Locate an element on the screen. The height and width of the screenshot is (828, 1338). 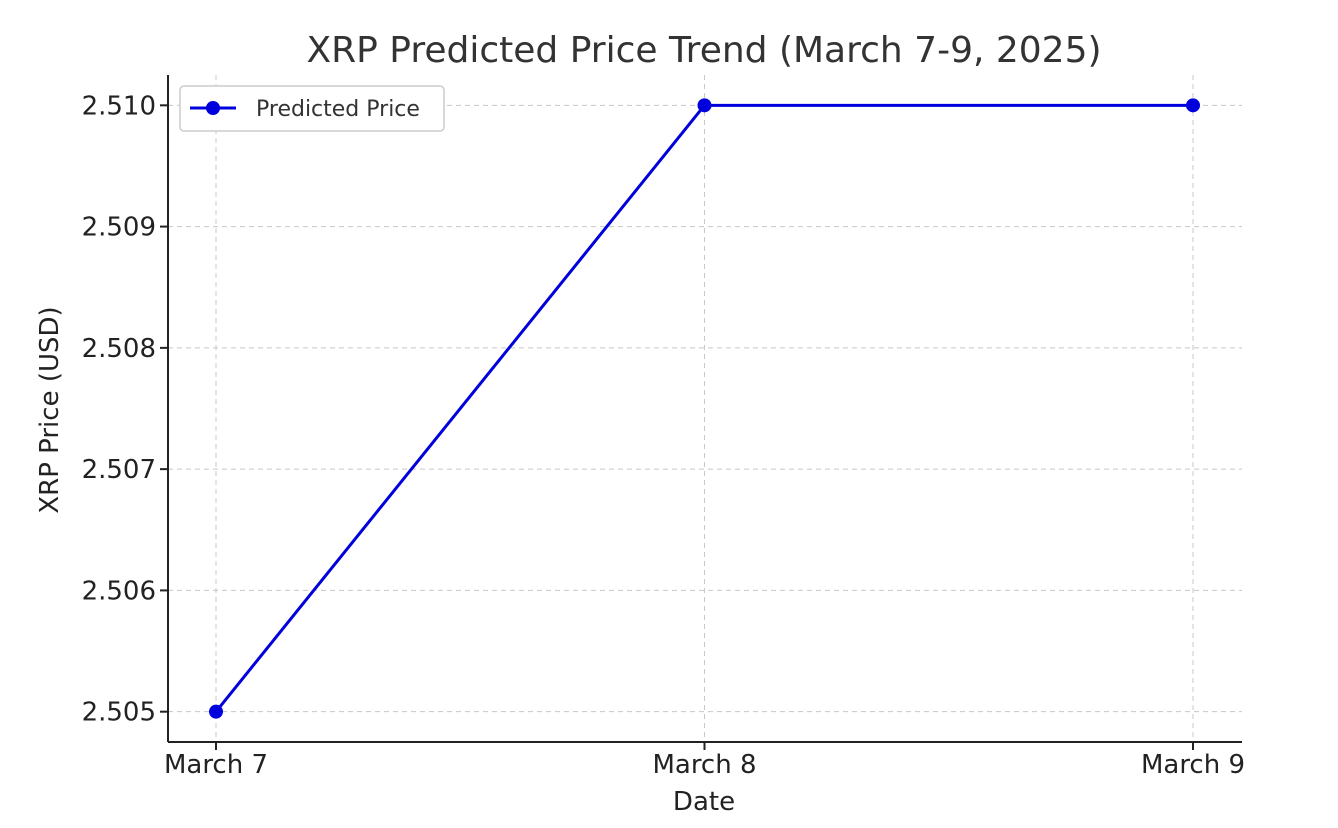
legend-label: Predicted Price is located at coordinates (338, 109).